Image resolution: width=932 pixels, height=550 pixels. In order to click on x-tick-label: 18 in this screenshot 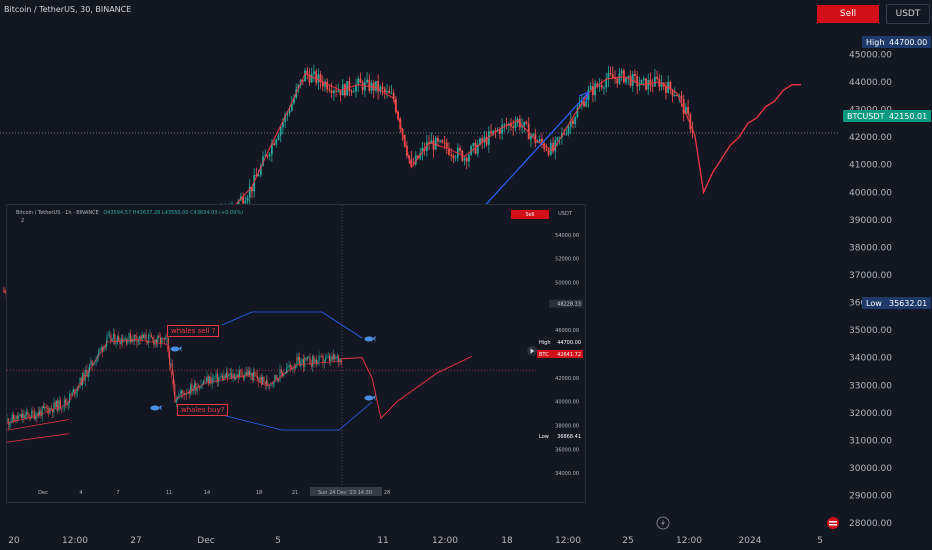, I will do `click(507, 541)`.